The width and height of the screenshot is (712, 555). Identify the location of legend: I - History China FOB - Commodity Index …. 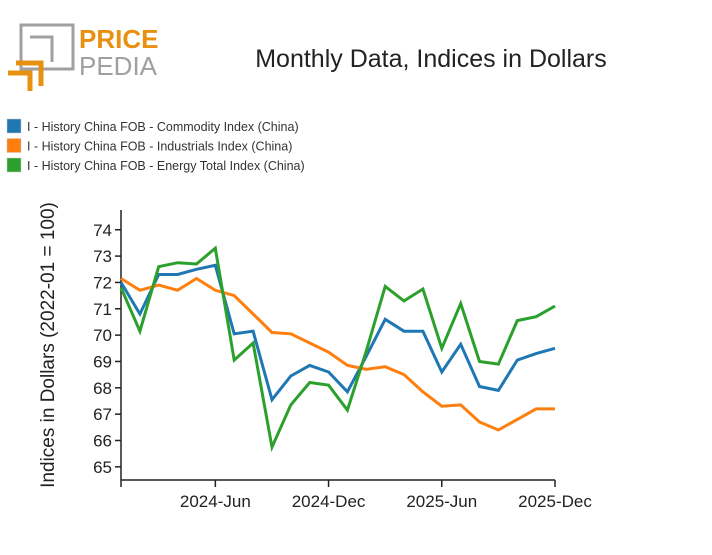
(155, 145).